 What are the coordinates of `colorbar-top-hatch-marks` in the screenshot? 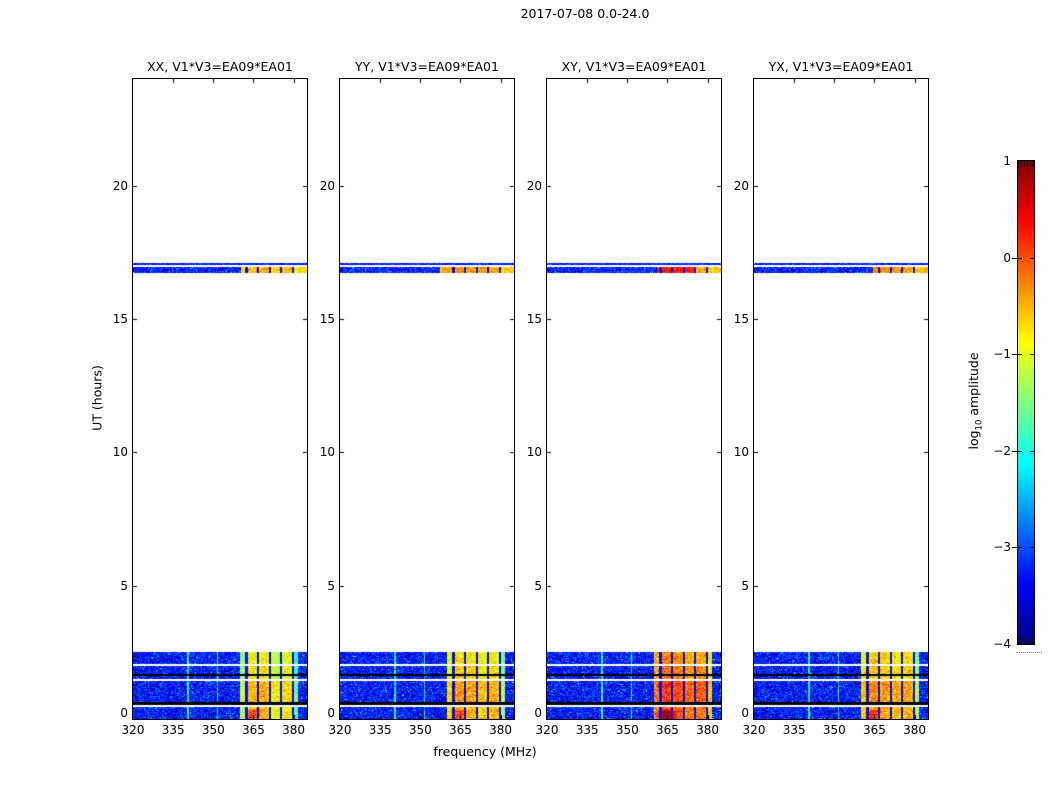 It's located at (1026, 164).